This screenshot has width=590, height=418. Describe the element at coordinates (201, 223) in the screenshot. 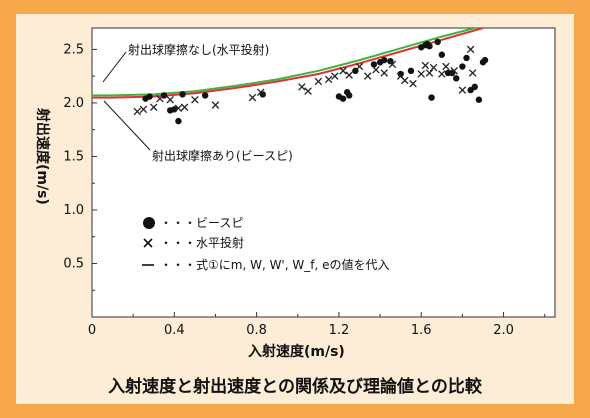

I see `legend-label-dot: ・・・ビースピ` at that location.